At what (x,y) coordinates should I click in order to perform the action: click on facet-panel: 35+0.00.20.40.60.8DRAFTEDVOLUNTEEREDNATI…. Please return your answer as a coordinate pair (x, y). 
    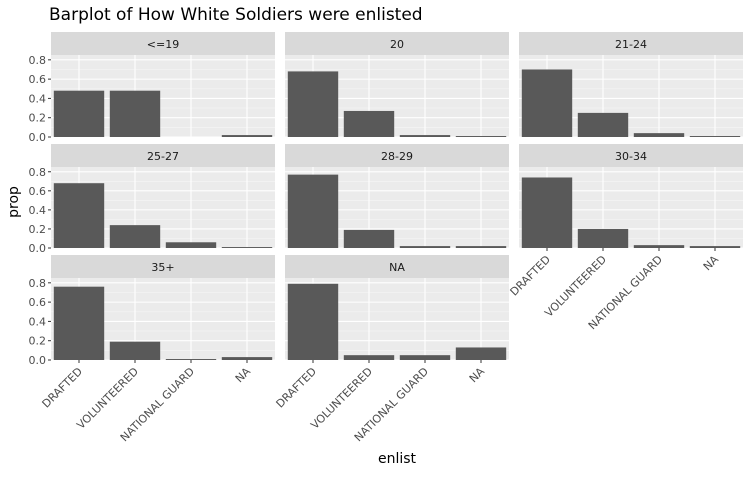
    Looking at the image, I should click on (152, 349).